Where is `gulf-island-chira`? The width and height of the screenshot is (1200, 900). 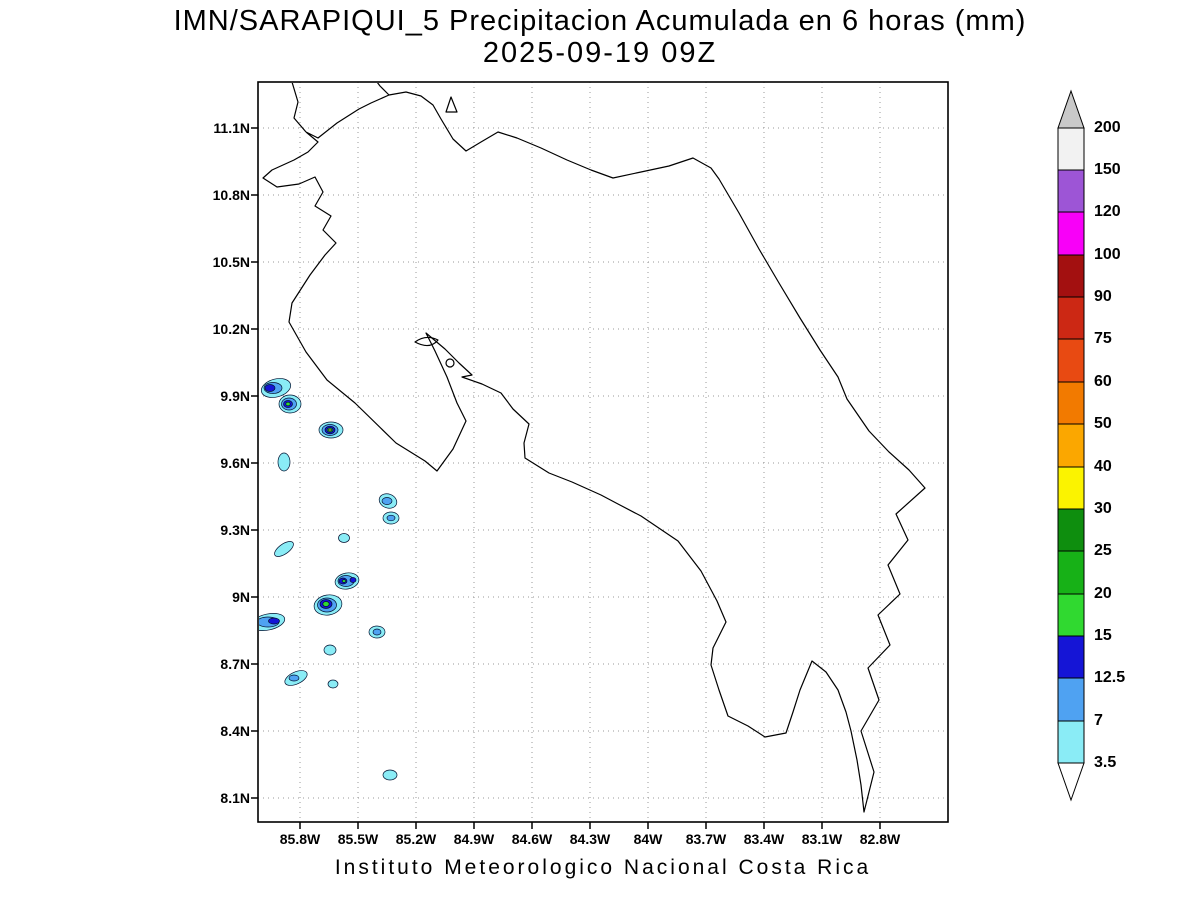
gulf-island-chira is located at coordinates (426, 341).